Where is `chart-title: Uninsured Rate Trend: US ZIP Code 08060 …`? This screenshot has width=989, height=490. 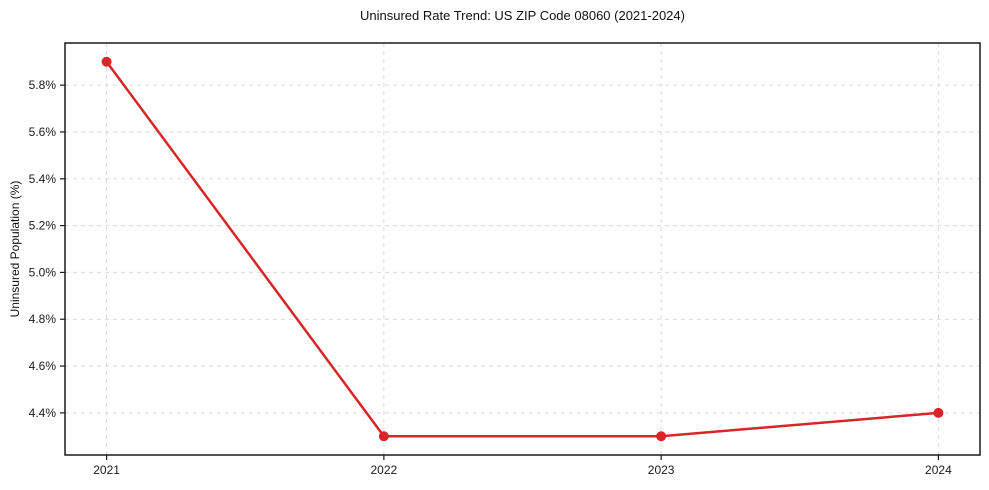
chart-title: Uninsured Rate Trend: US ZIP Code 08060 … is located at coordinates (522, 15).